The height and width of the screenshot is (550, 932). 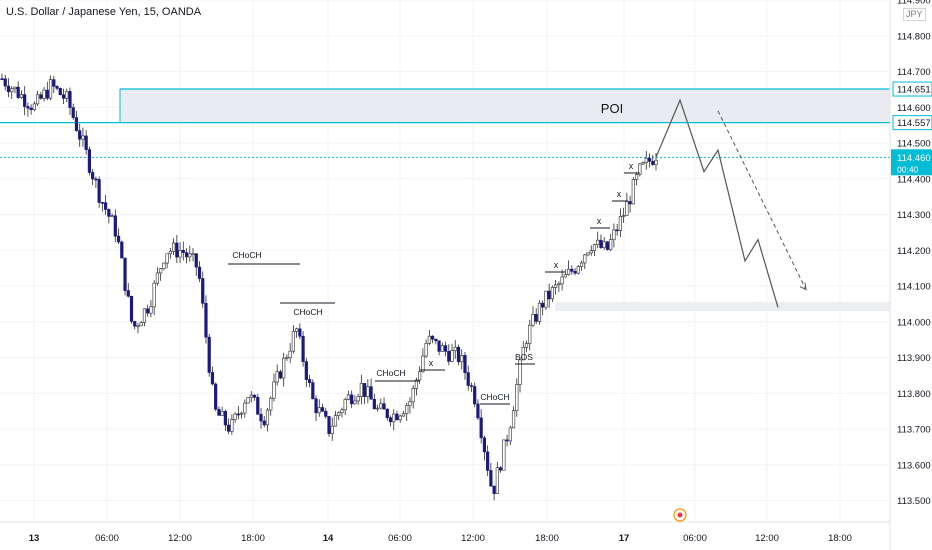 What do you see at coordinates (911, 162) in the screenshot?
I see `last-price-badge` at bounding box center [911, 162].